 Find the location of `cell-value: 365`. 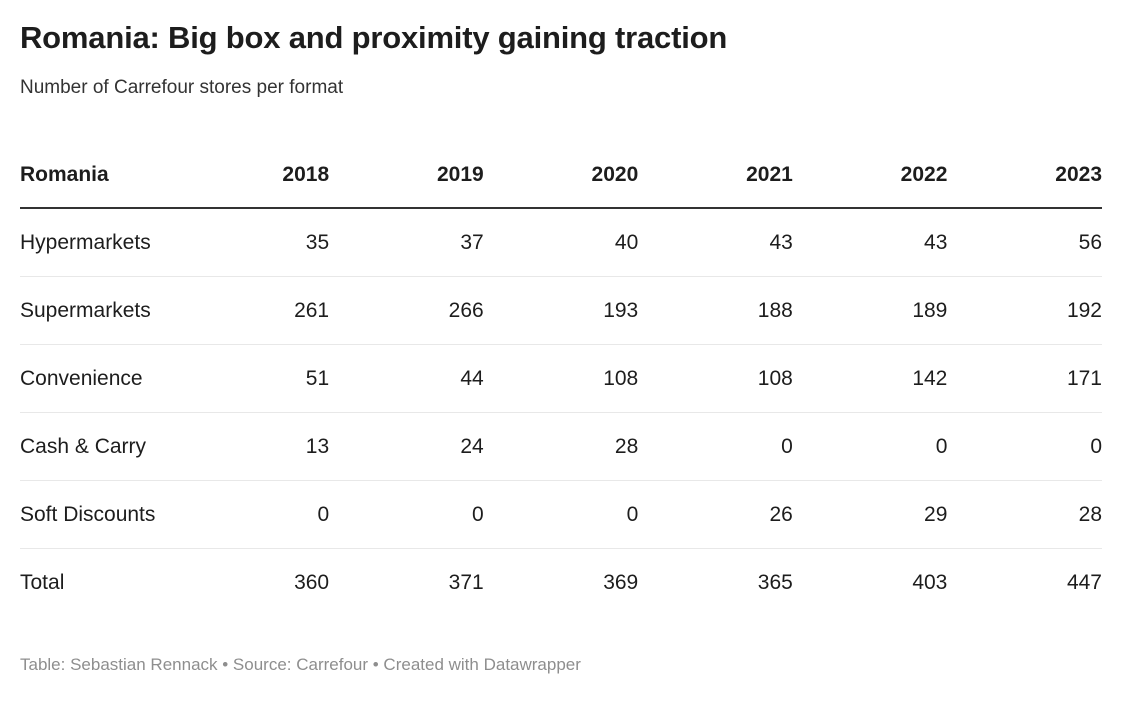

cell-value: 365 is located at coordinates (715, 582).